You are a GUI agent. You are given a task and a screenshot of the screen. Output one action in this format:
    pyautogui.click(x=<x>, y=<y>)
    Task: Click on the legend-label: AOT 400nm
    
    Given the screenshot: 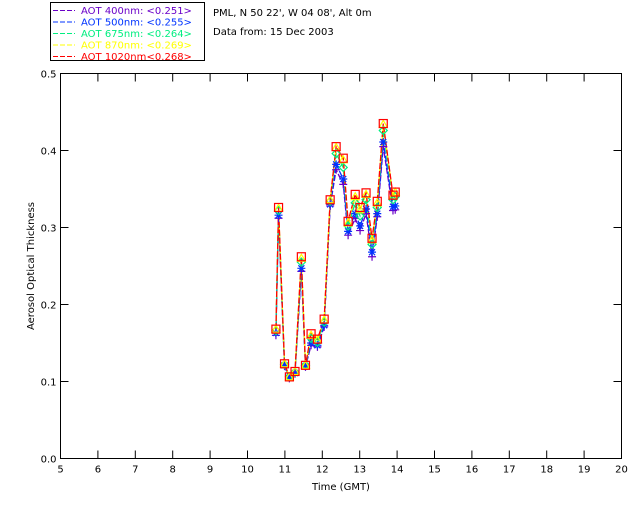 What is the action you would take?
    pyautogui.click(x=110, y=11)
    